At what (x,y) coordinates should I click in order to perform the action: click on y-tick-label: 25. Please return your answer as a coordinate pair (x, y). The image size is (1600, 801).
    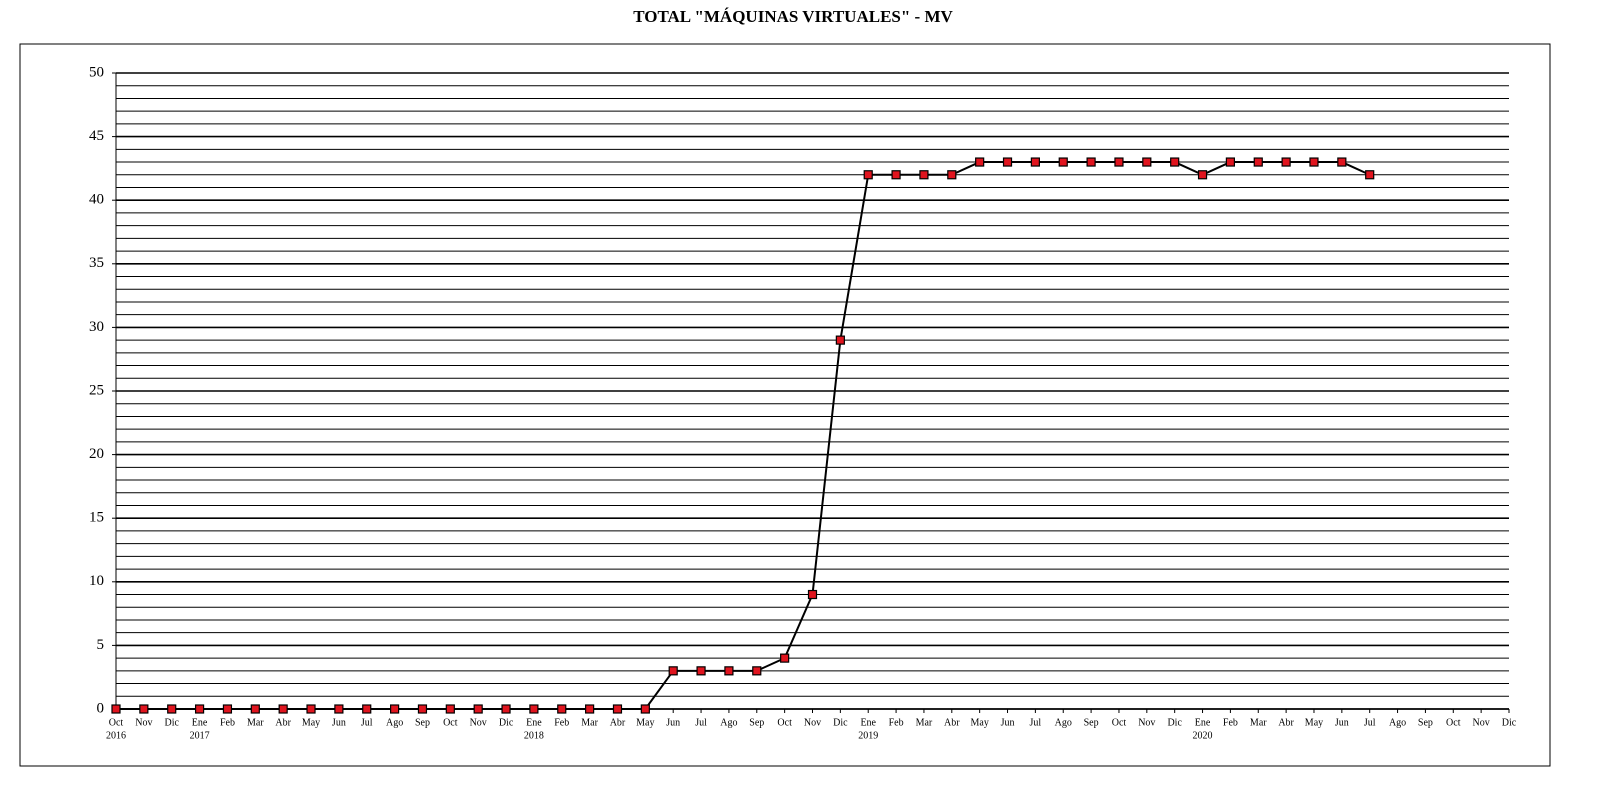
    Looking at the image, I should click on (96, 390).